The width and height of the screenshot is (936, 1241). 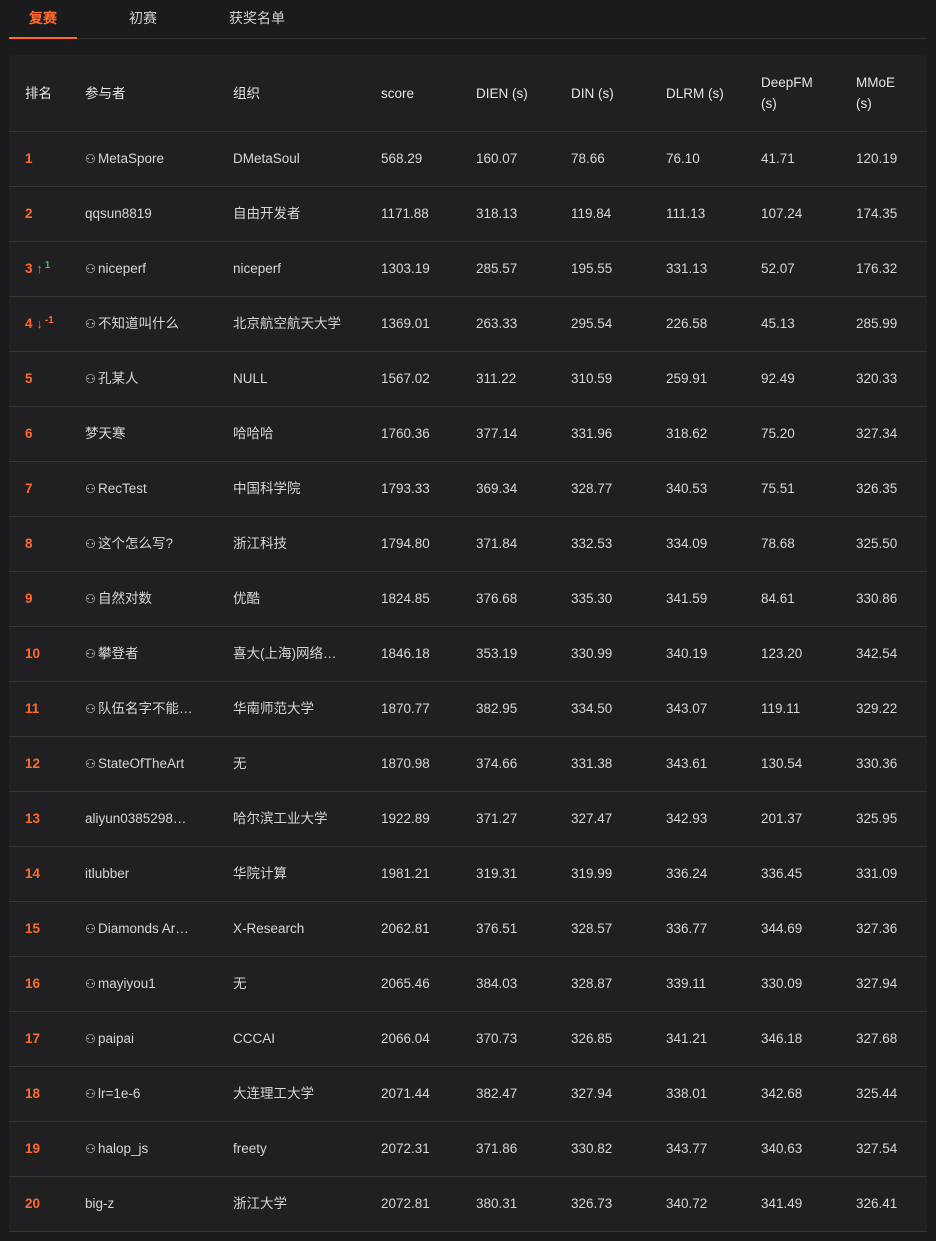 What do you see at coordinates (592, 928) in the screenshot?
I see `cell-din: 328.57` at bounding box center [592, 928].